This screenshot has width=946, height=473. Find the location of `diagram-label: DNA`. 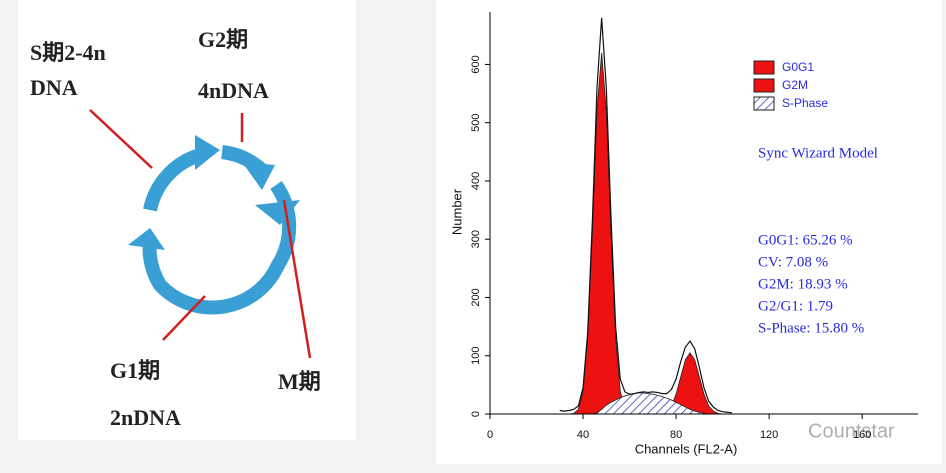

diagram-label: DNA is located at coordinates (54, 87).